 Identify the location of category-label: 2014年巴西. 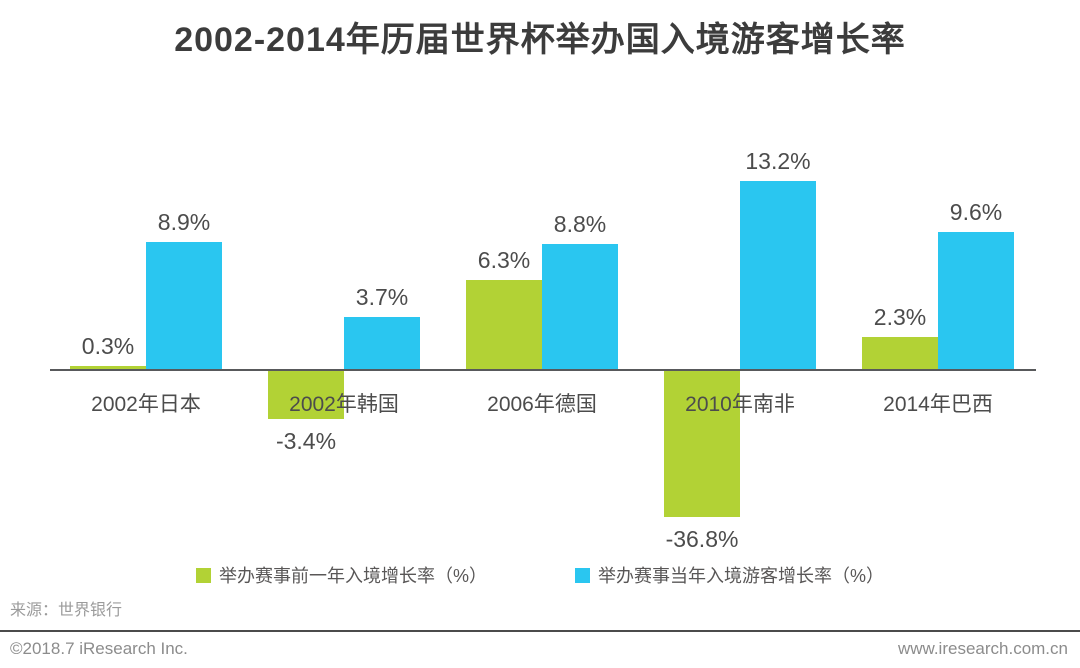
(938, 404).